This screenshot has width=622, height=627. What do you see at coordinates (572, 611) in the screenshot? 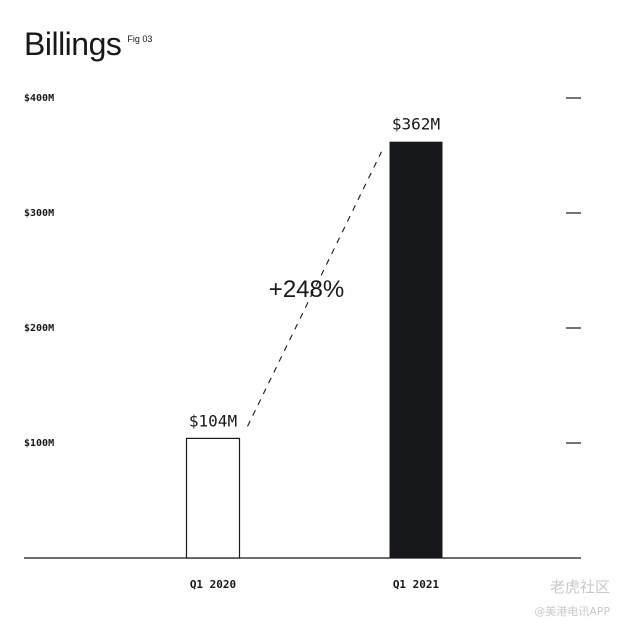
I see `watermark-secondary: @美港电讯APP` at bounding box center [572, 611].